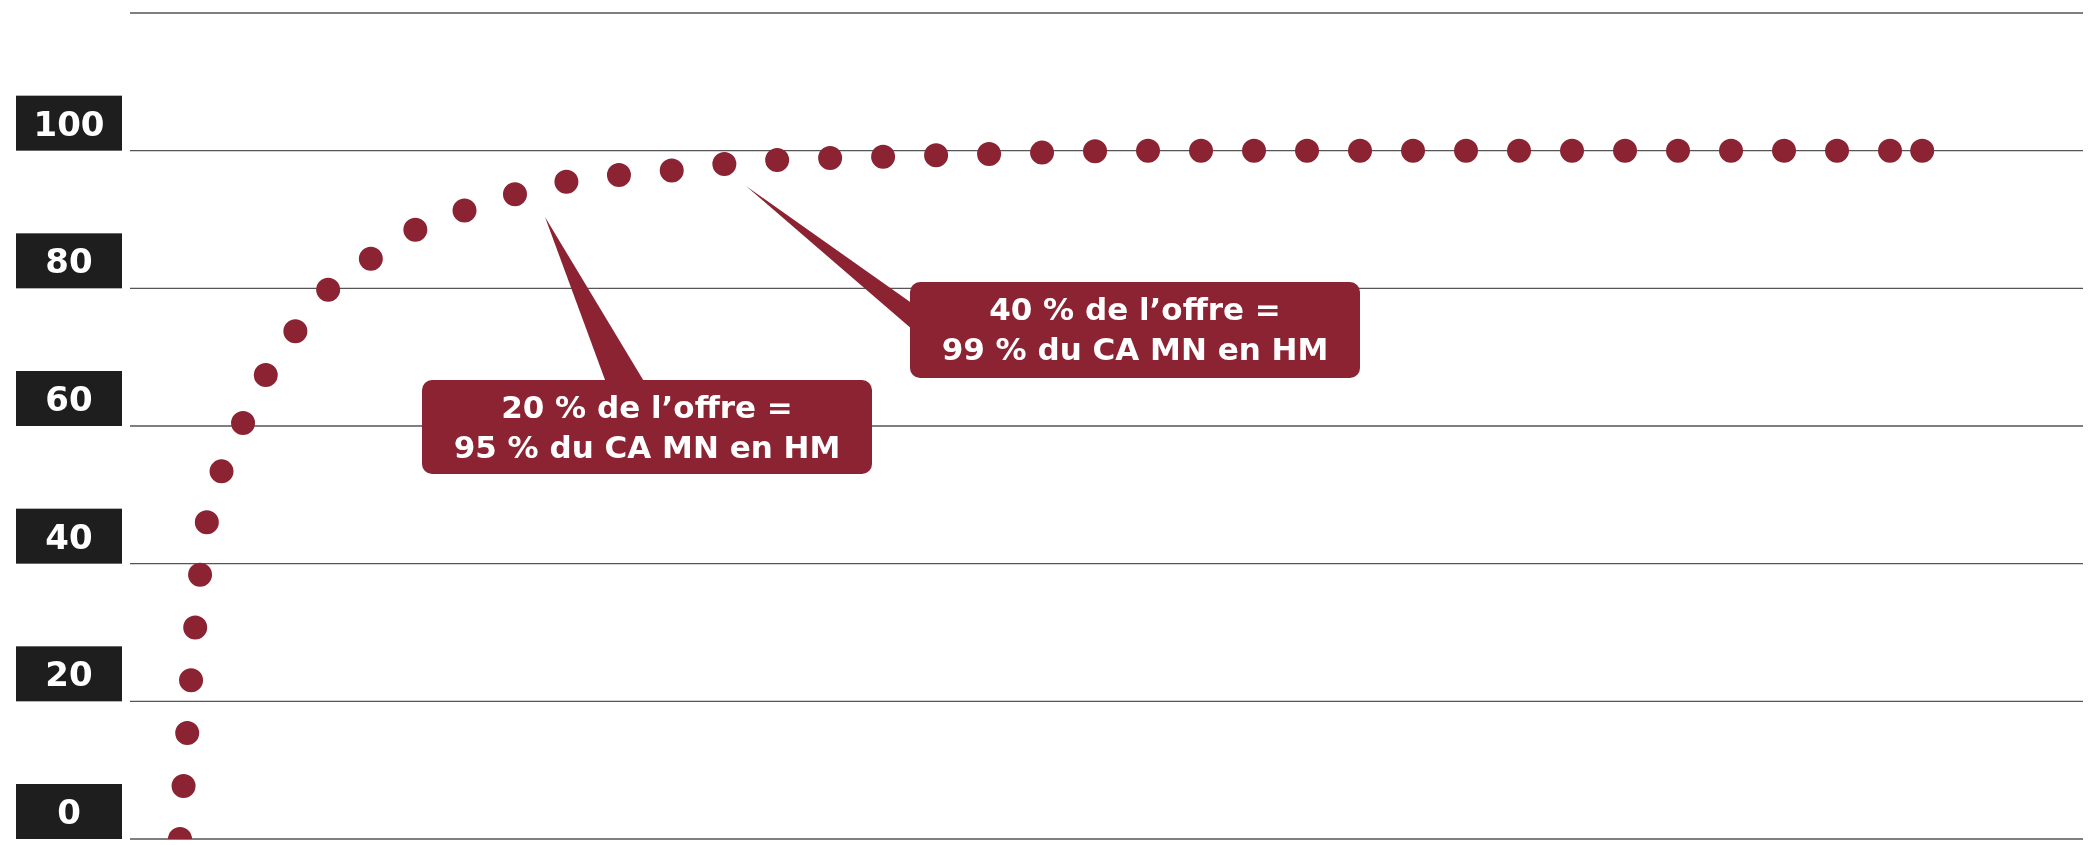 This screenshot has height=845, width=2089. I want to click on annotation: 20 % de l’offre = 95 % du CA MN en HM, so click(647, 427).